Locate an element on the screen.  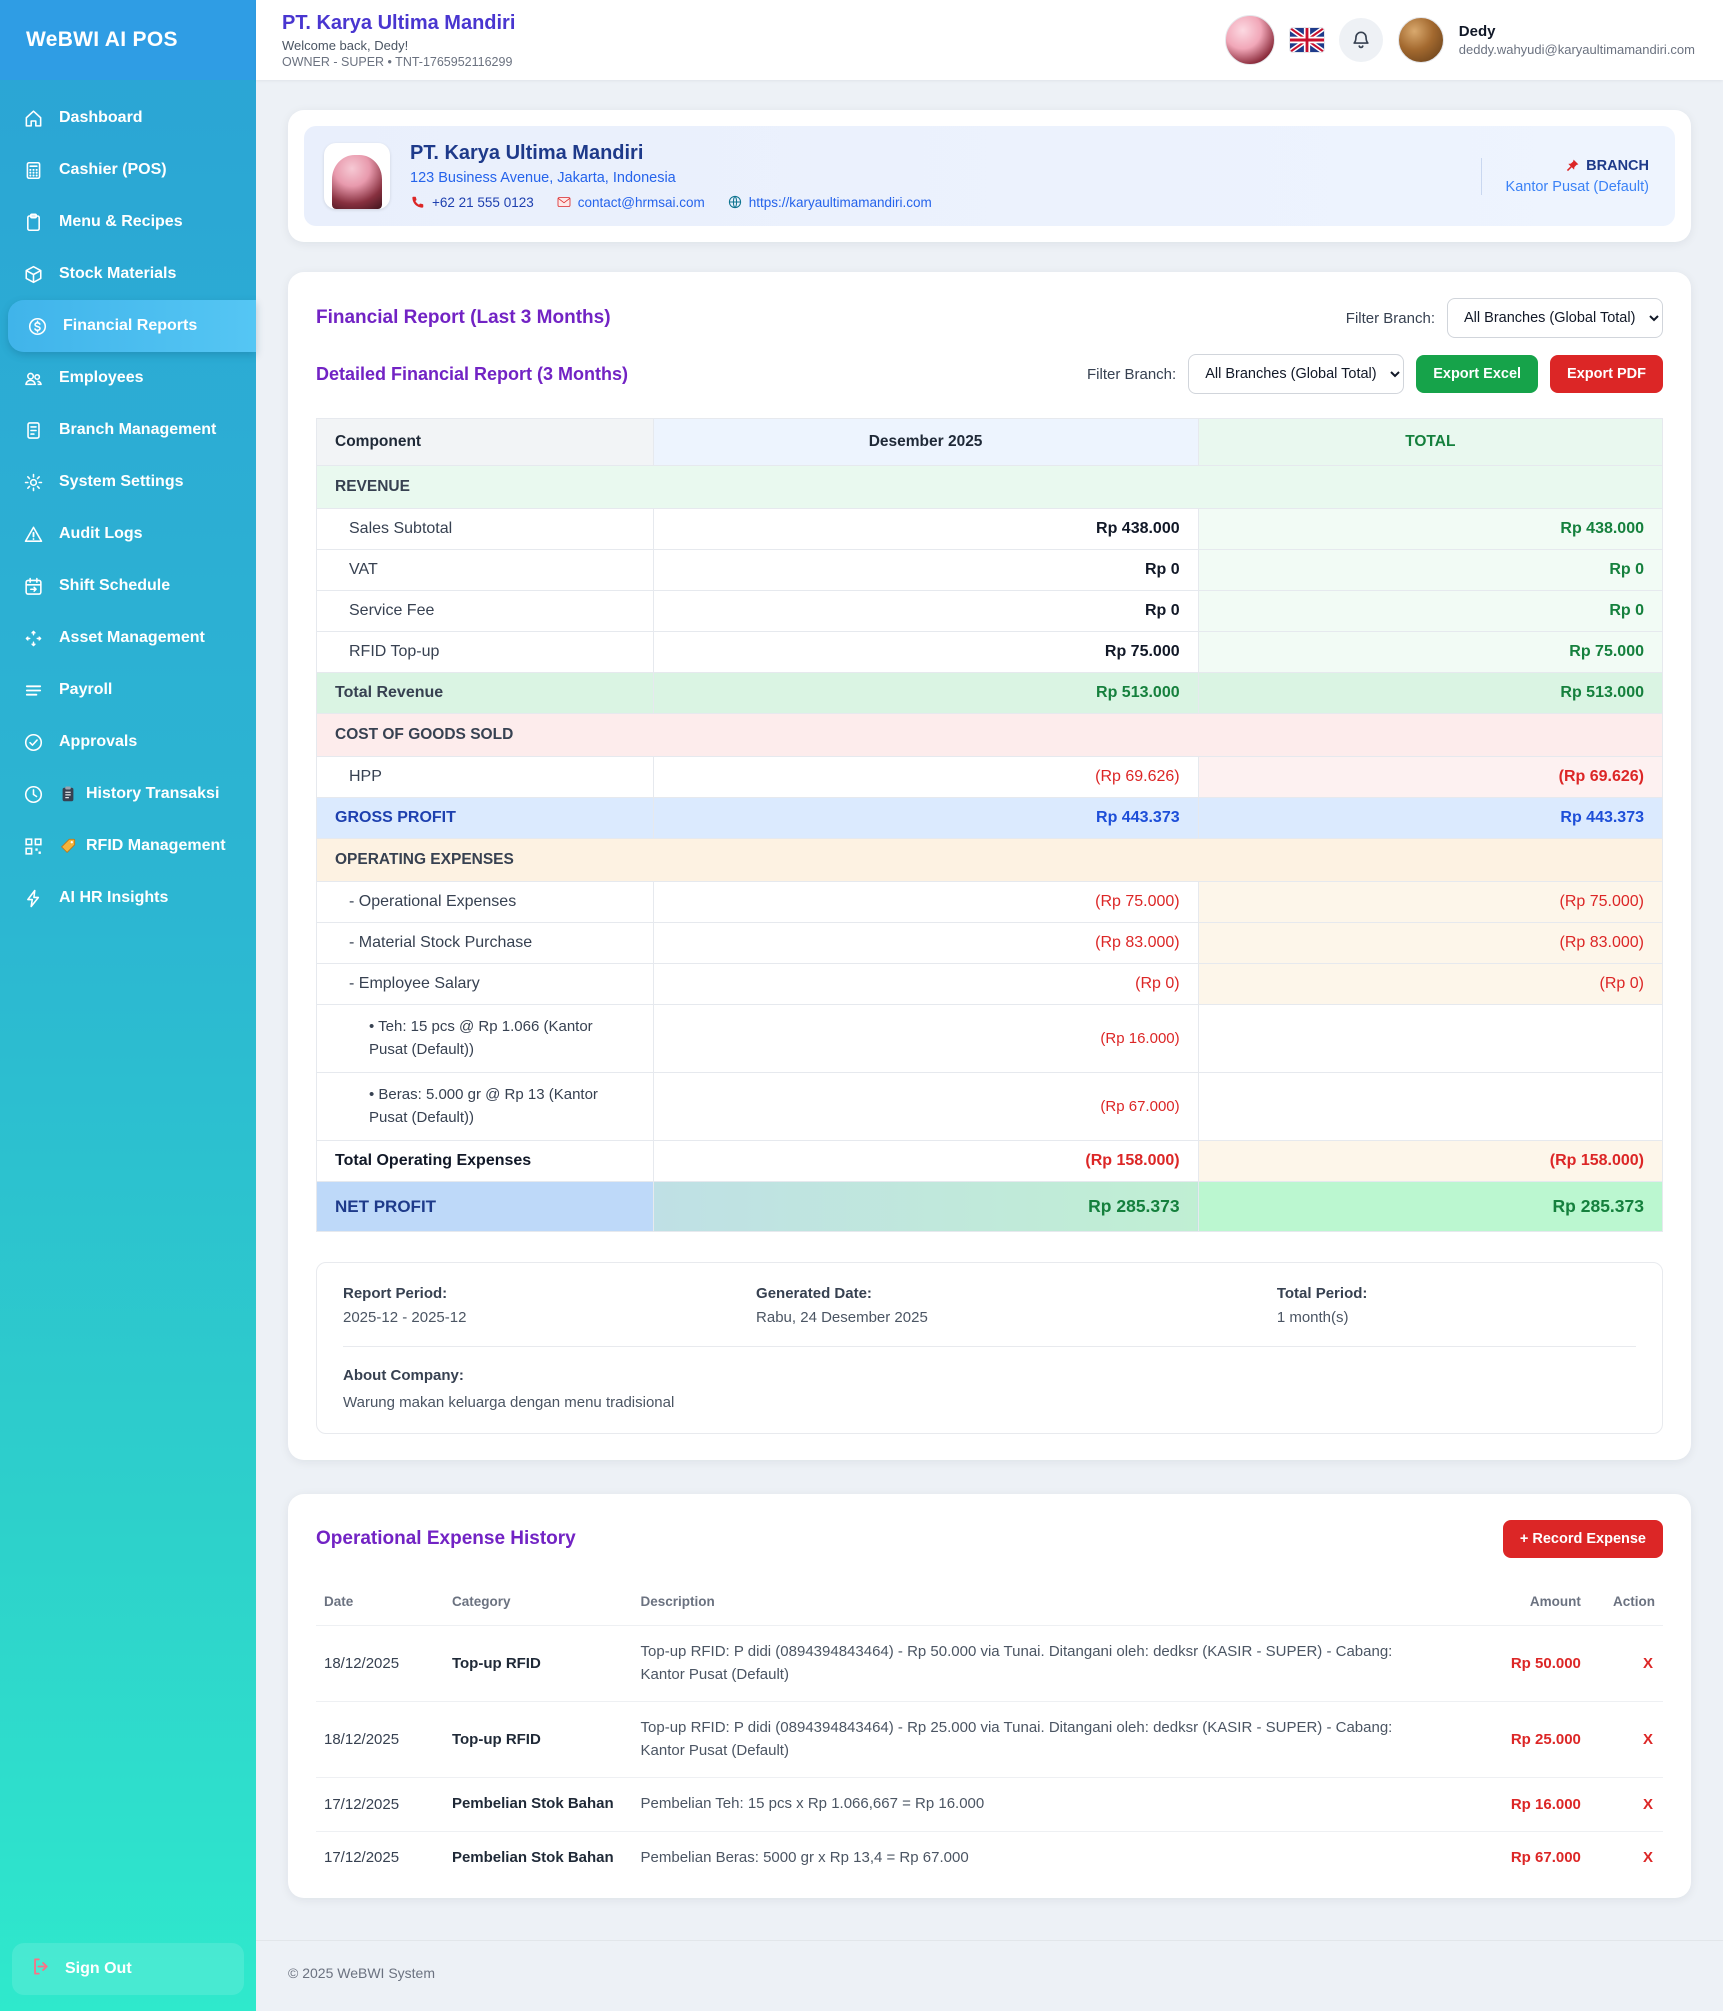
record-expense-button: + Record Expense is located at coordinates (1582, 1539).